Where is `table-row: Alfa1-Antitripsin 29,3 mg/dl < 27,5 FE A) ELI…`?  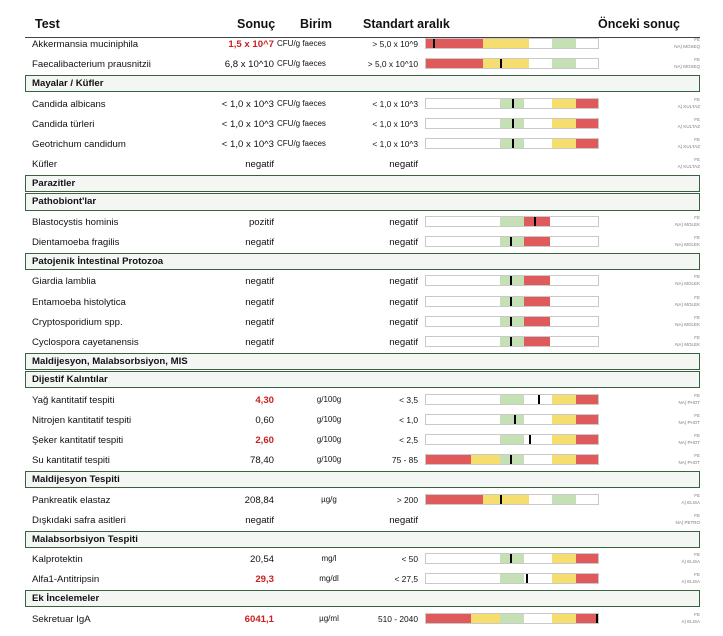 table-row: Alfa1-Antitripsin 29,3 mg/dl < 27,5 FE A) ELI… is located at coordinates (362, 579).